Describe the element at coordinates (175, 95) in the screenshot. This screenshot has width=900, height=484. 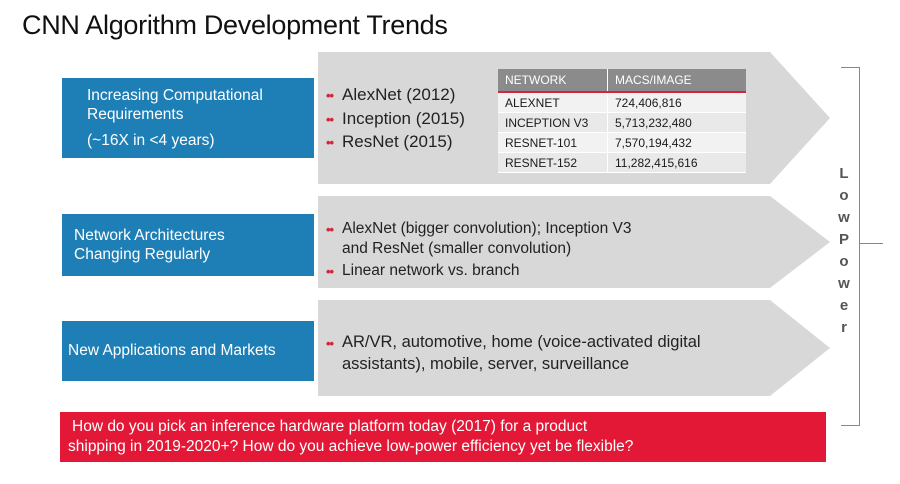
I see `box-line: Increasing Computational` at that location.